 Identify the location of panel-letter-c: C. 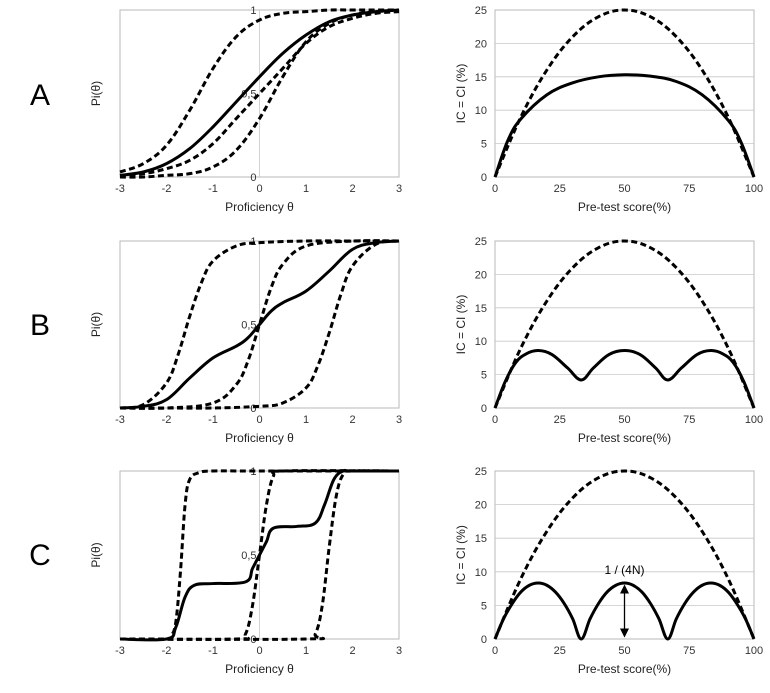
(40, 555).